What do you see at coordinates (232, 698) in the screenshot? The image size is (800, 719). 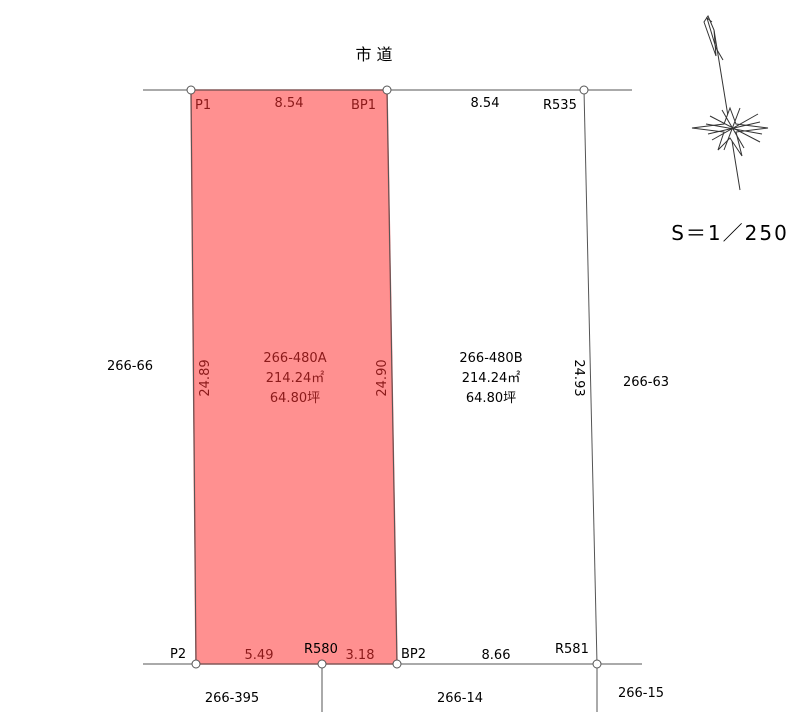 I see `neighbor-south-west: 266-395` at bounding box center [232, 698].